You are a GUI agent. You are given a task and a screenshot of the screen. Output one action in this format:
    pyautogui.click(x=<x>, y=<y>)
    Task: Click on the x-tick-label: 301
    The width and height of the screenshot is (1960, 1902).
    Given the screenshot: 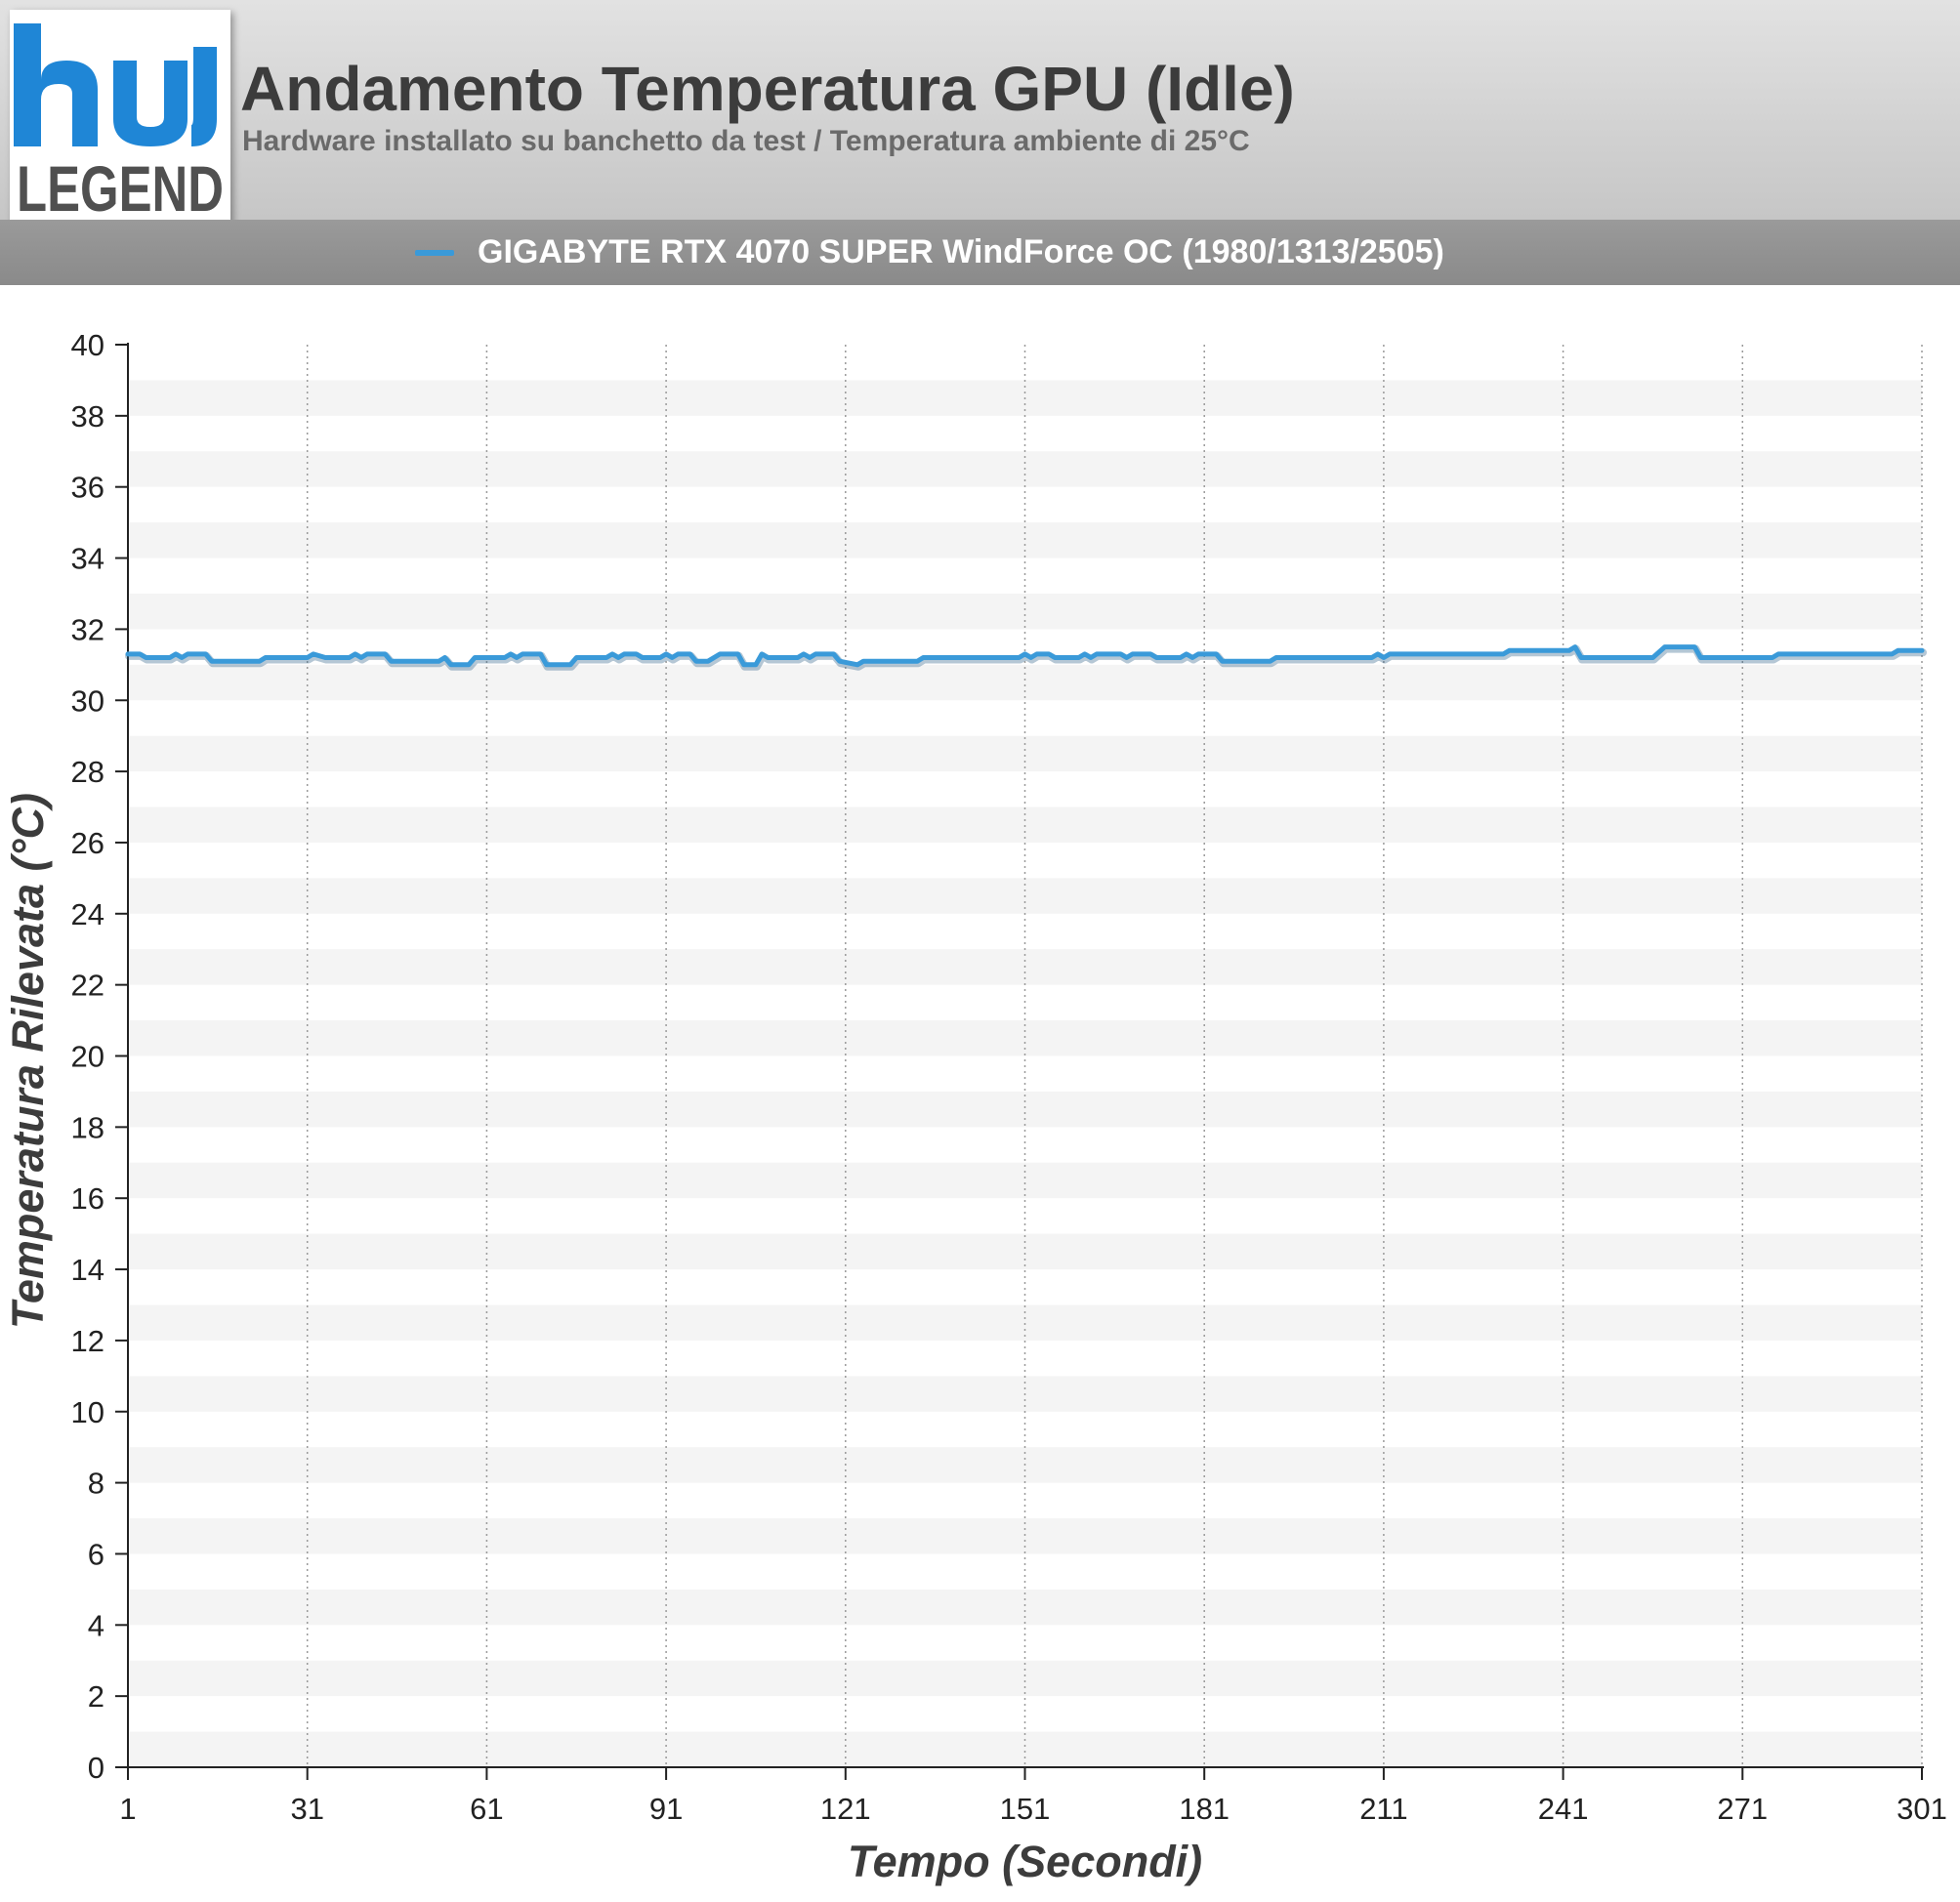 What is the action you would take?
    pyautogui.click(x=1922, y=1809)
    